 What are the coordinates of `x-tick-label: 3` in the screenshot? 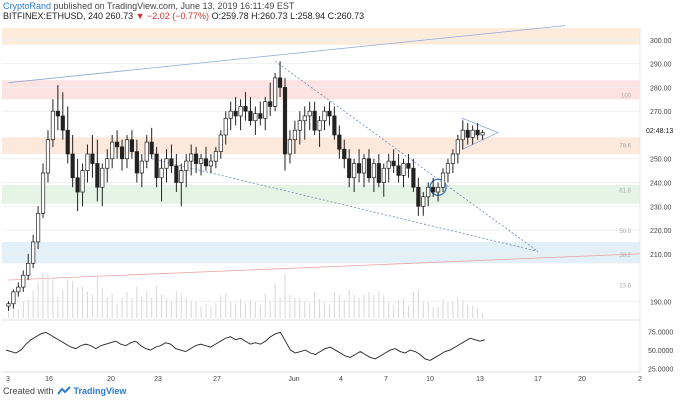 It's located at (8, 379).